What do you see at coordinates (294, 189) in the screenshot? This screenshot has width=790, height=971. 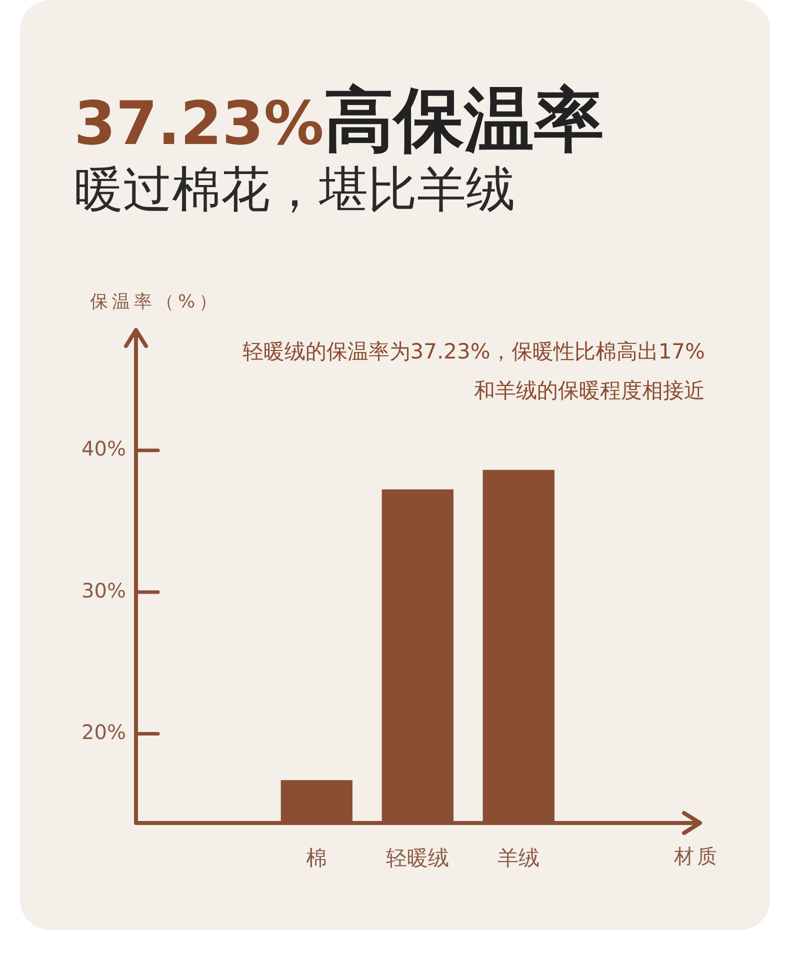 I see `chart-subtitle: 暖过棉花，堪比羊绒` at bounding box center [294, 189].